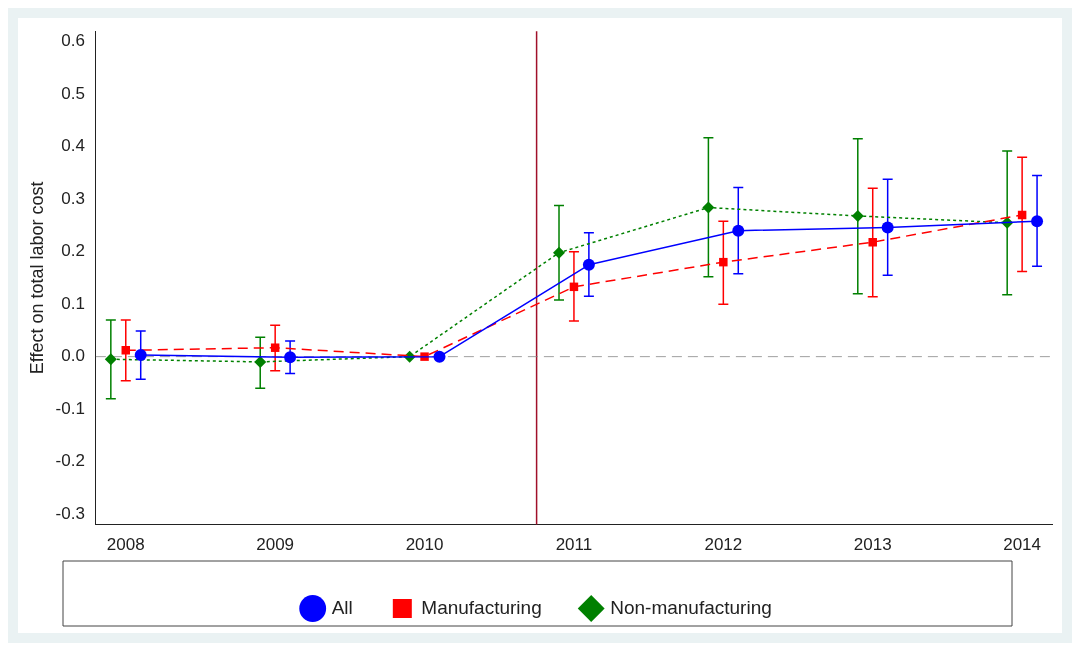  What do you see at coordinates (424, 545) in the screenshot?
I see `x-tick-label: 2010` at bounding box center [424, 545].